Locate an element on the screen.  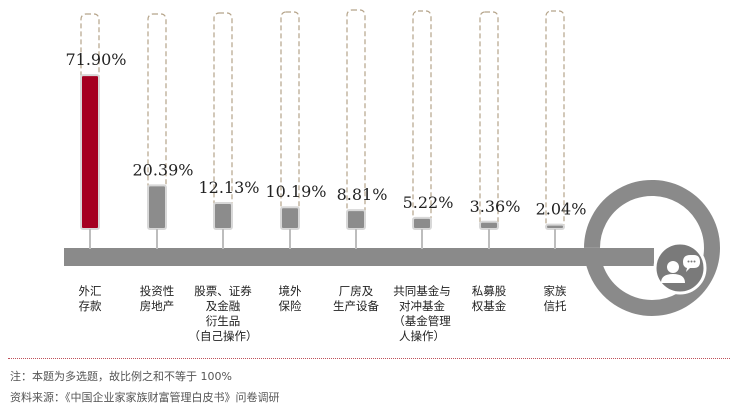
baseline-track is located at coordinates (359, 257).